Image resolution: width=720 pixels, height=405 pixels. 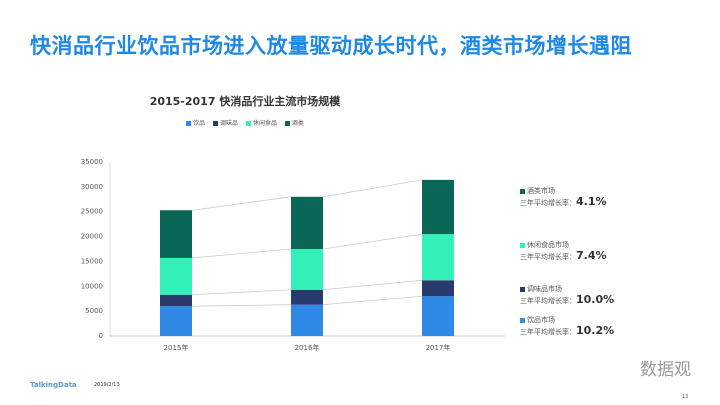 I want to click on legend-label: 饮品, so click(x=199, y=123).